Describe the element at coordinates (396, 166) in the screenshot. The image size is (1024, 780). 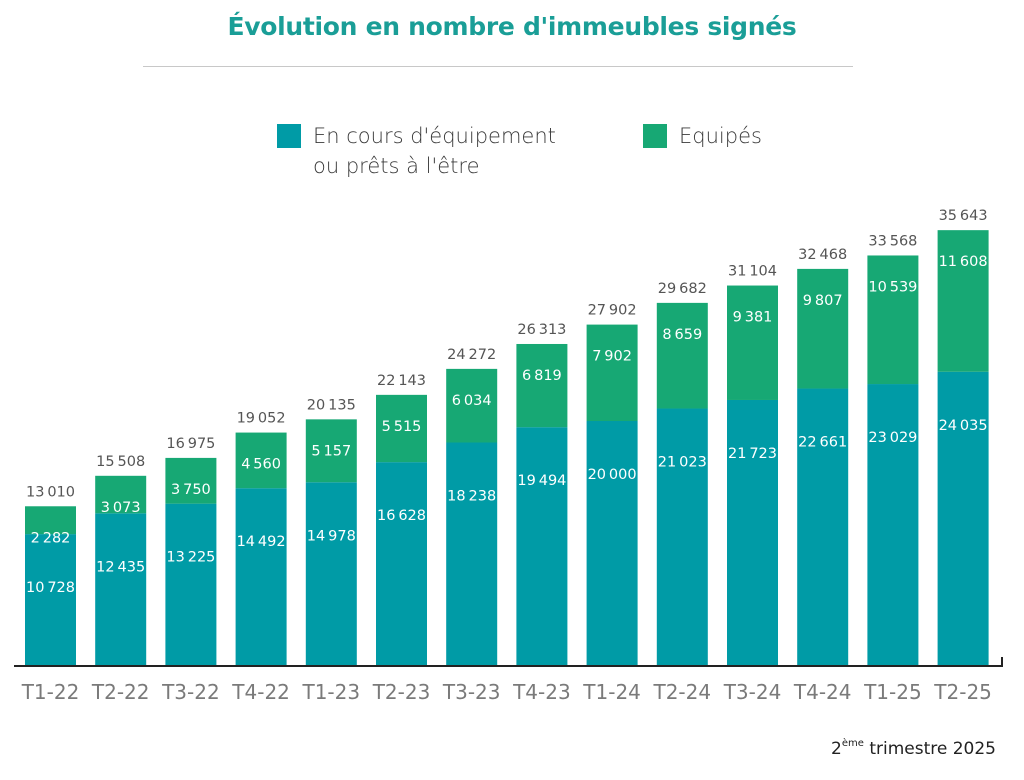
I see `legend-label-line2: ou prêts à l'être` at that location.